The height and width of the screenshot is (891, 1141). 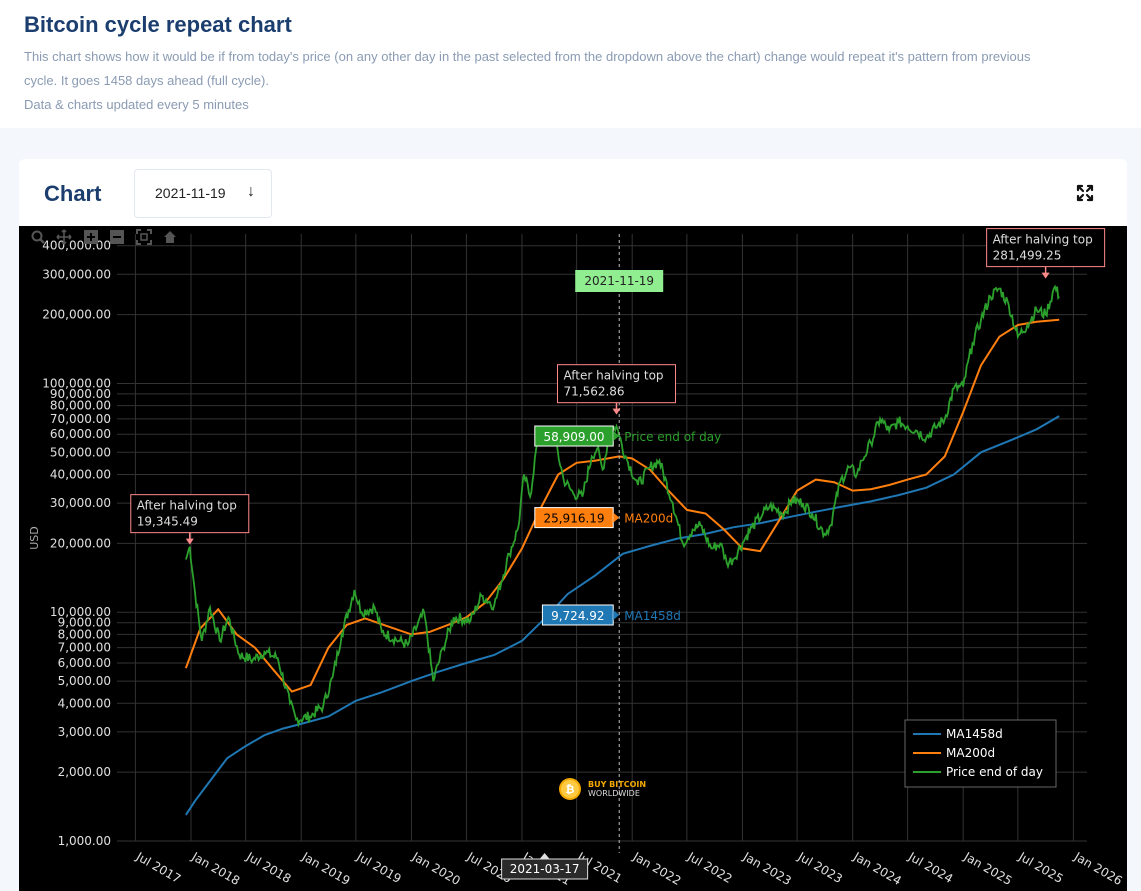 I want to click on annotation-value: 71,562.86, so click(x=593, y=392).